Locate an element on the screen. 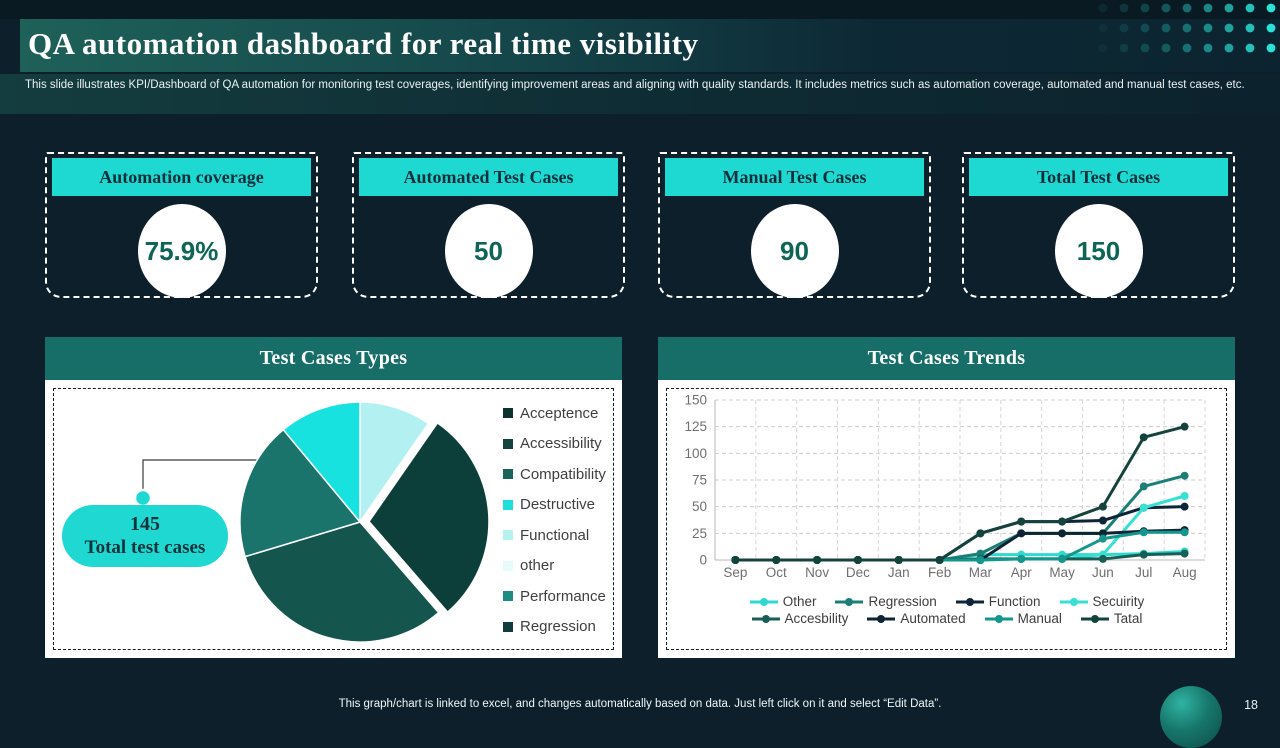 The image size is (1280, 748). pie-legend-item-performance: Performance is located at coordinates (554, 596).